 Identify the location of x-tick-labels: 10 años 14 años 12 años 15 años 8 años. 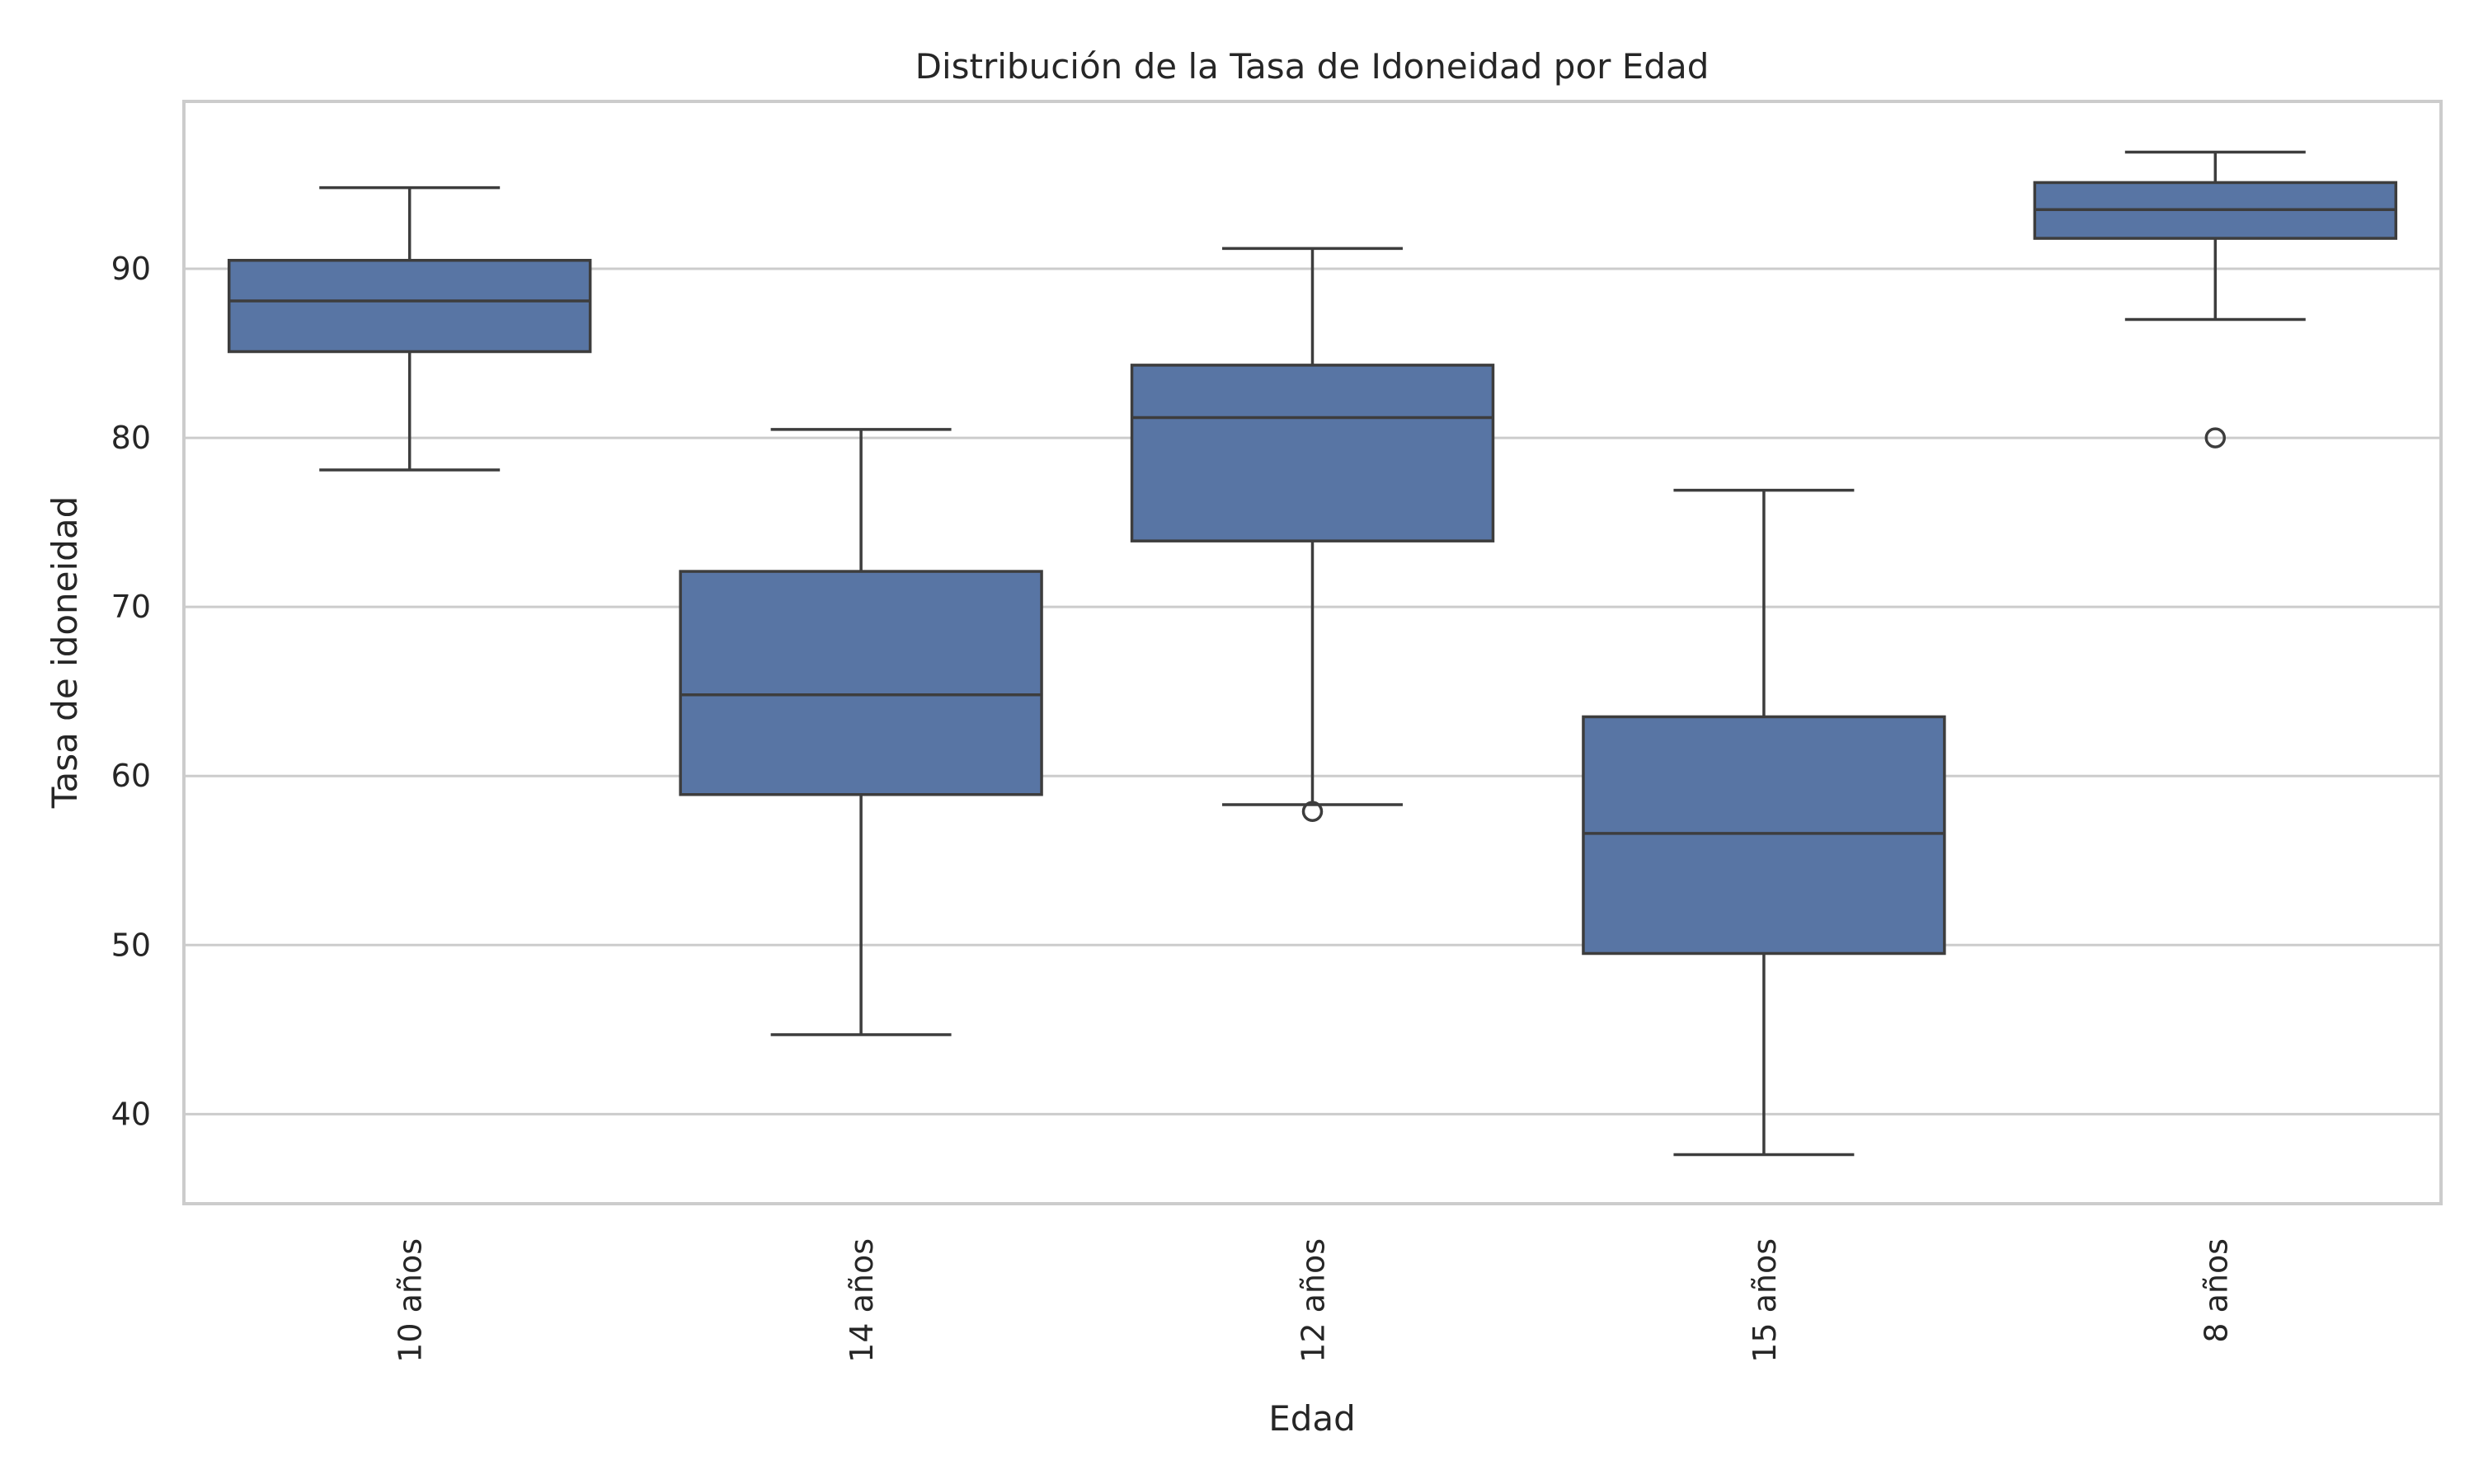
(1314, 1300).